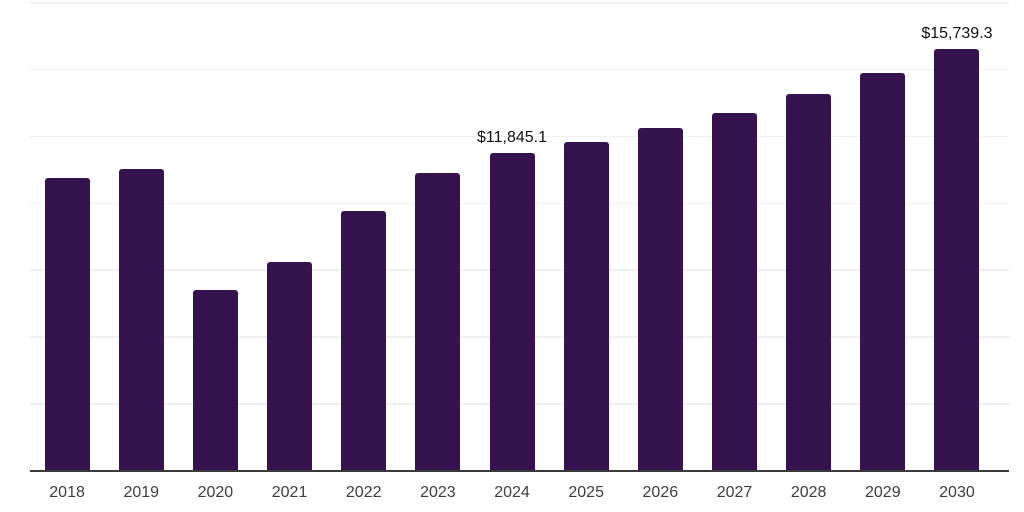 This screenshot has height=512, width=1024. I want to click on bar-2026, so click(660, 299).